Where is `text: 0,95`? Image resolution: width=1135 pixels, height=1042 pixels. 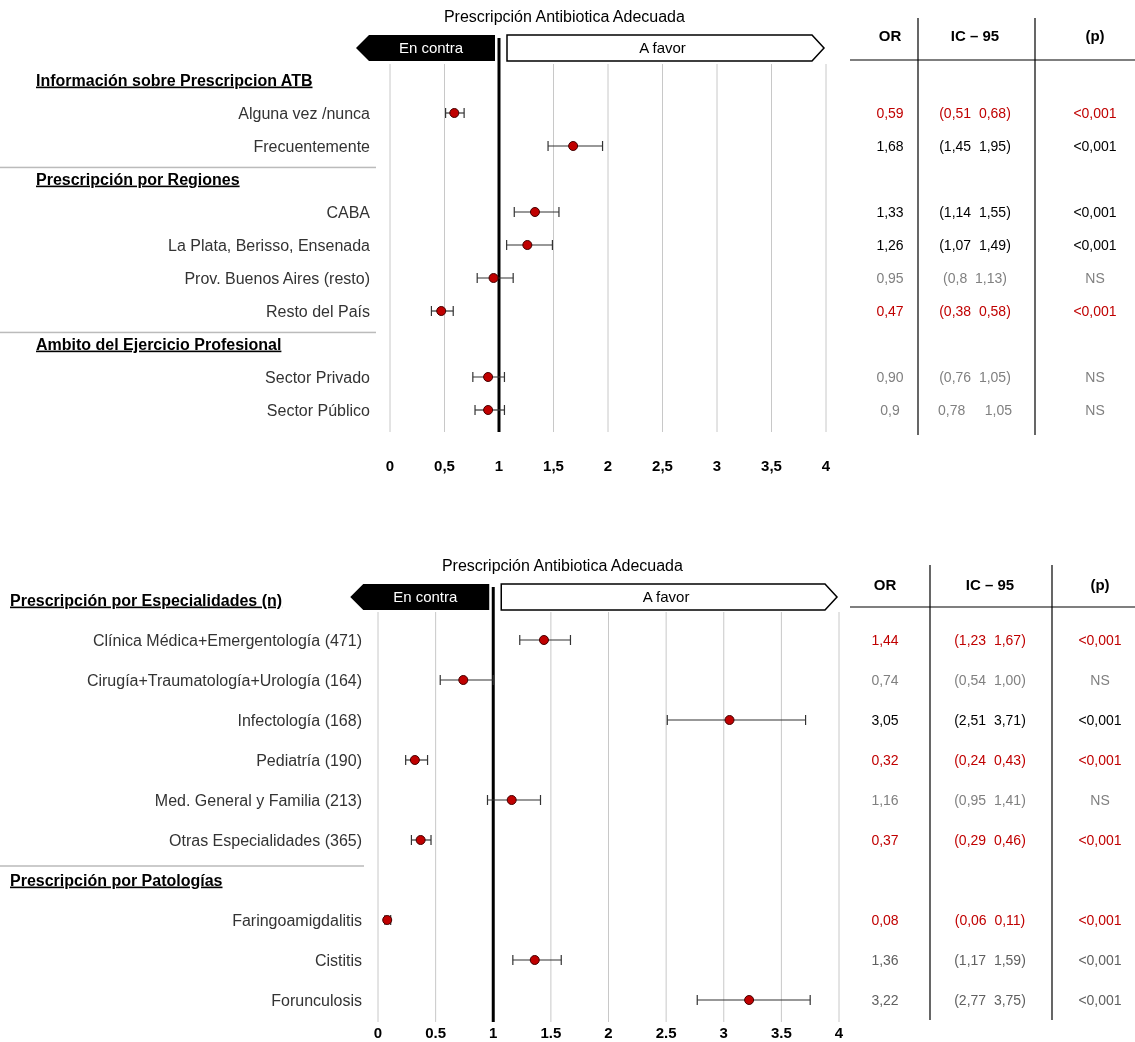
text: 0,95 is located at coordinates (890, 277).